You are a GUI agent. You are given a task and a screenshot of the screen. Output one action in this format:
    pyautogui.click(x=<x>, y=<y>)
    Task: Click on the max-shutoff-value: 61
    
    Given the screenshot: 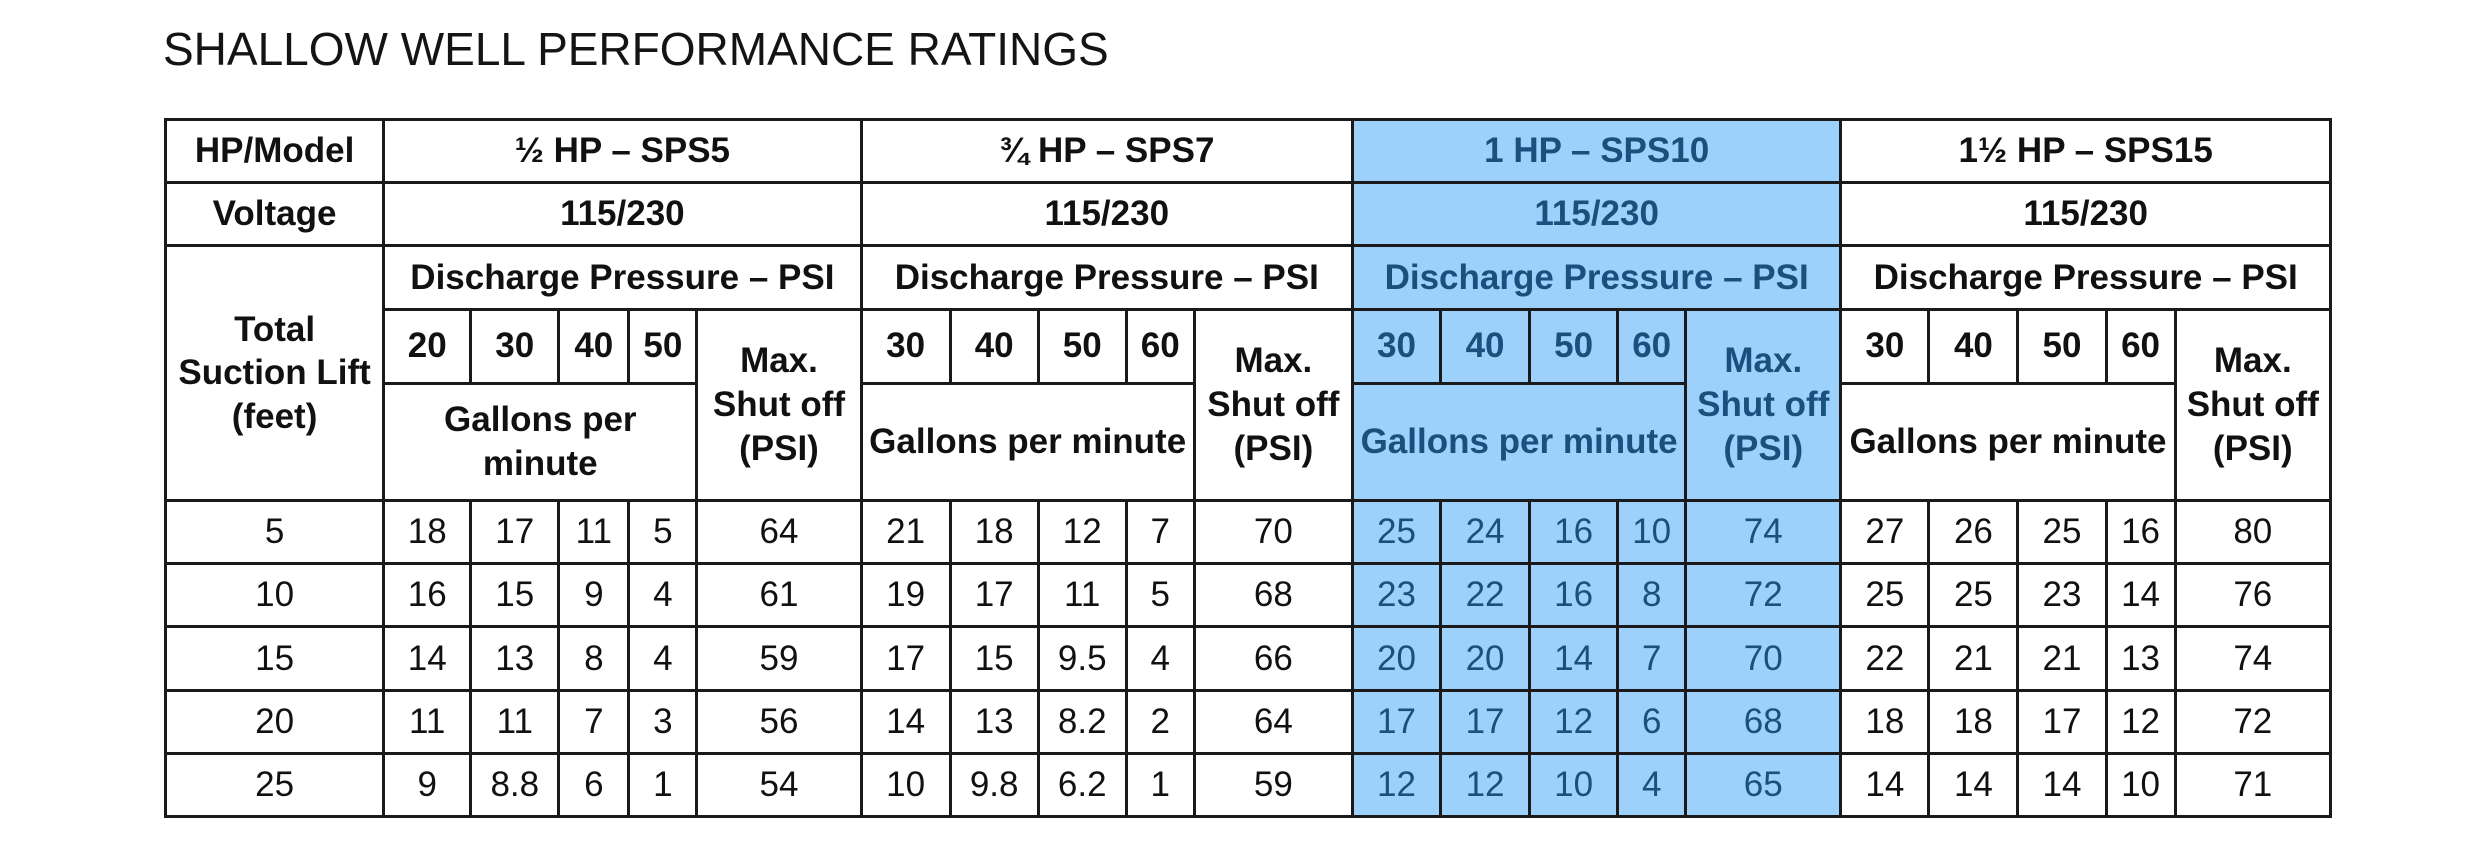 What is the action you would take?
    pyautogui.click(x=779, y=595)
    